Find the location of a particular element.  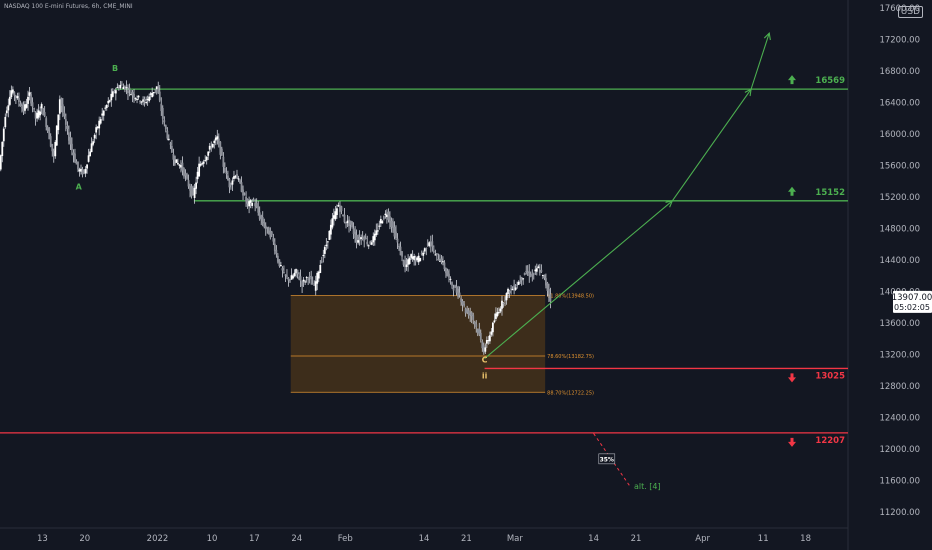

fib-retracement-zone is located at coordinates (418, 344).